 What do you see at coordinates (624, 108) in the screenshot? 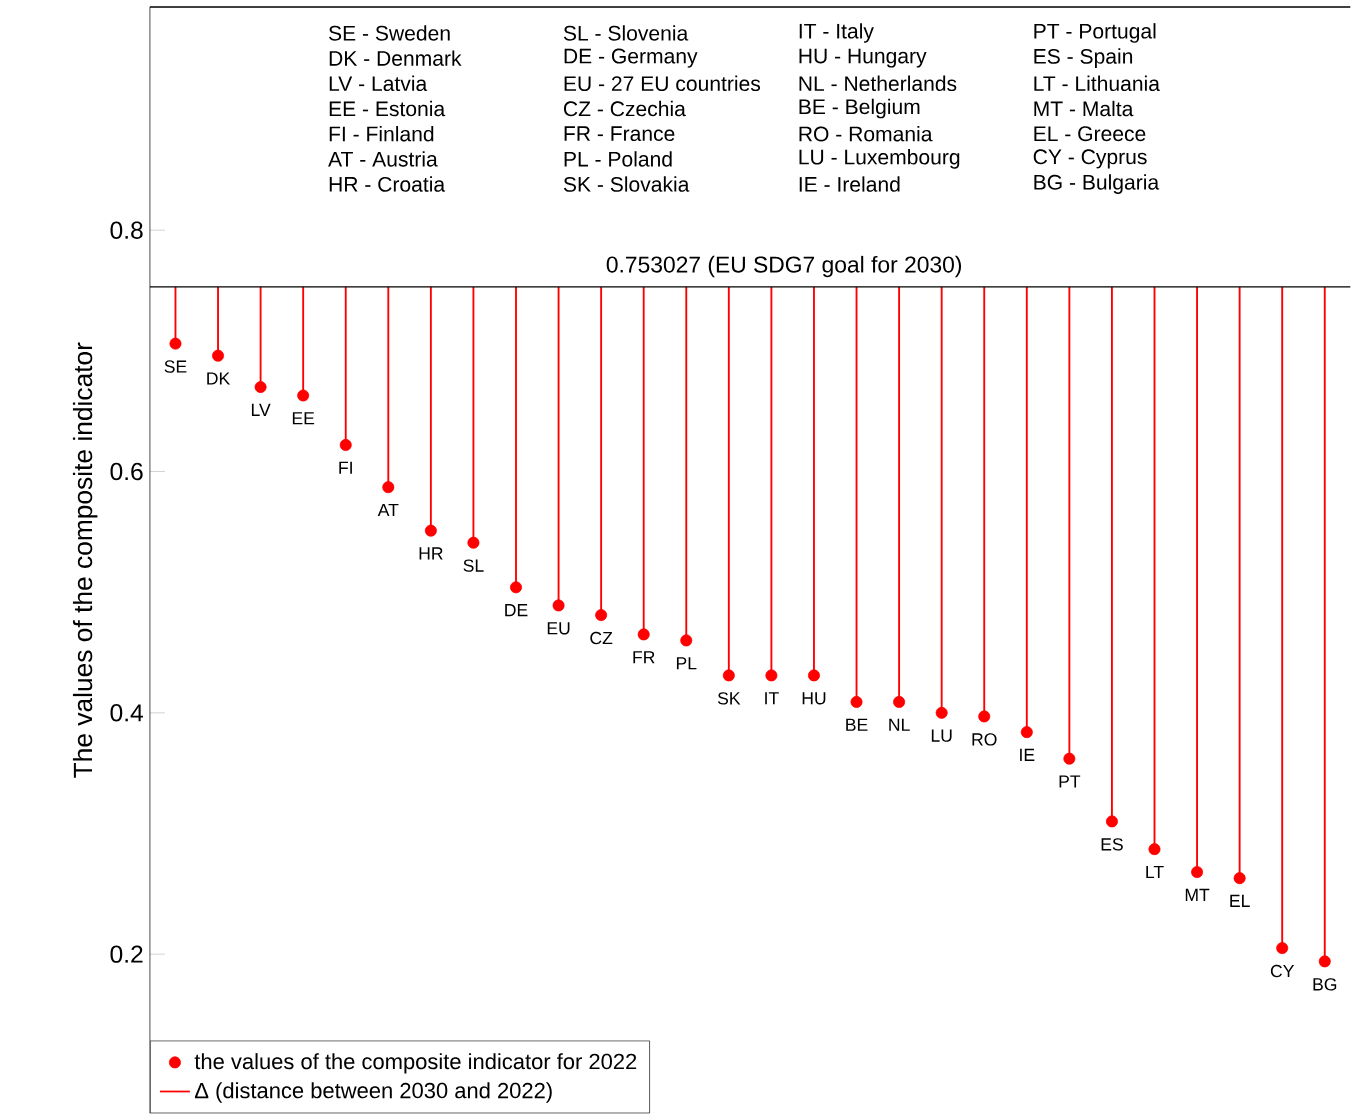
I see `annotation: CZ - Czechia` at bounding box center [624, 108].